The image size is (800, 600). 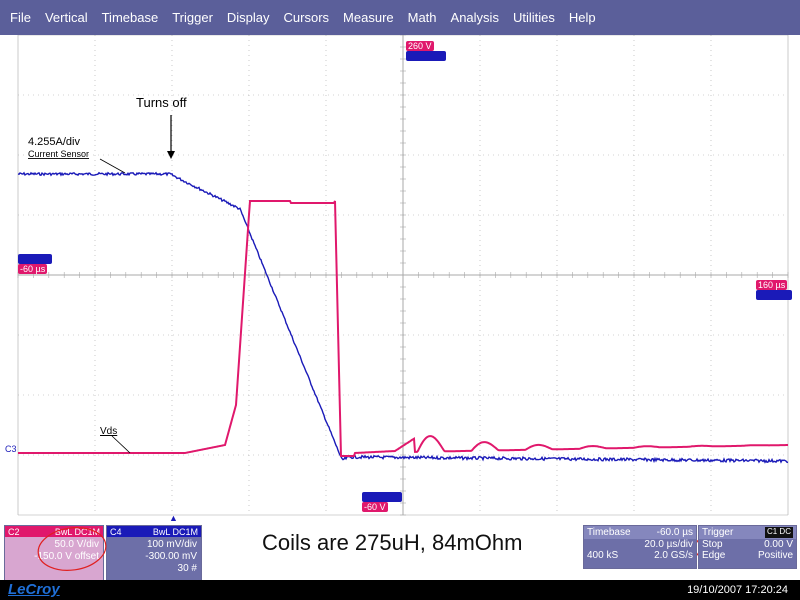 What do you see at coordinates (747, 547) in the screenshot?
I see `trigger-descriptor: Trigger C1 DC Stop 0.00 V Edge Positive` at bounding box center [747, 547].